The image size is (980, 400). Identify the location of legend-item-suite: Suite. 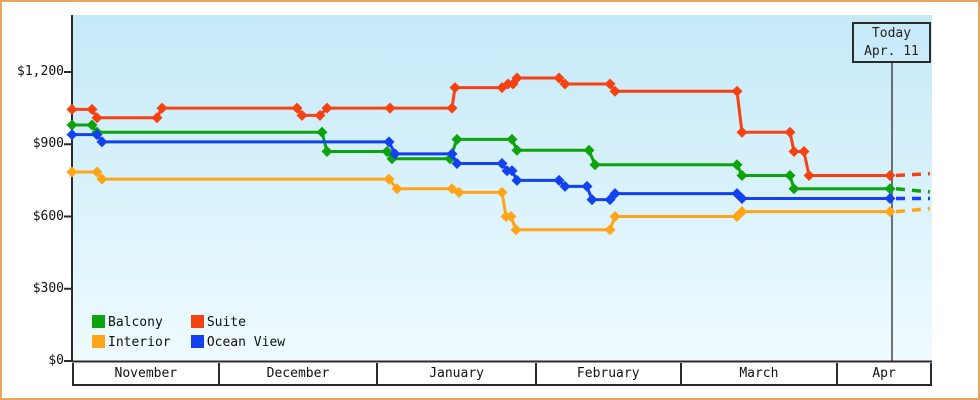
(236, 323).